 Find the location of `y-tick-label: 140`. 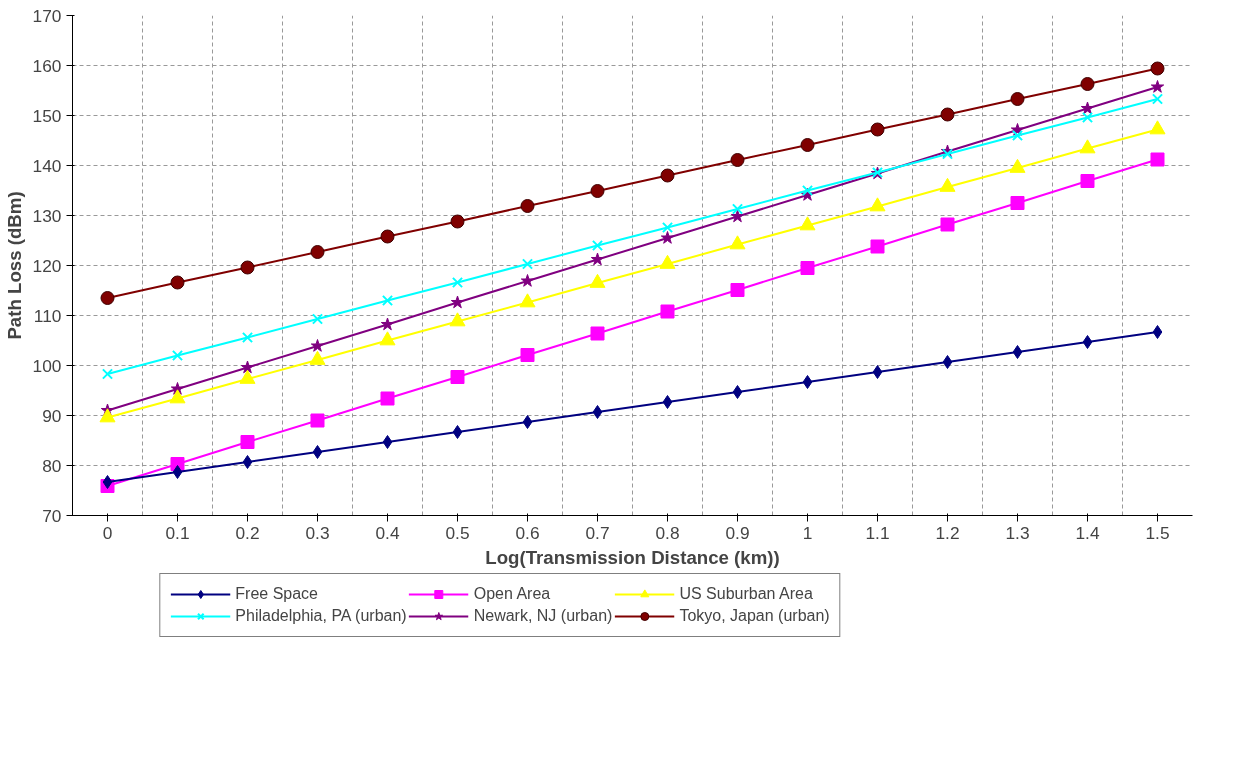

y-tick-label: 140 is located at coordinates (47, 165).